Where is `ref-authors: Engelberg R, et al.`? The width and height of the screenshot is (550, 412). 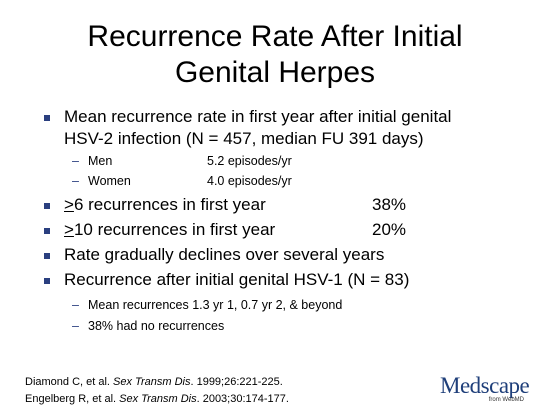 ref-authors: Engelberg R, et al. is located at coordinates (72, 399).